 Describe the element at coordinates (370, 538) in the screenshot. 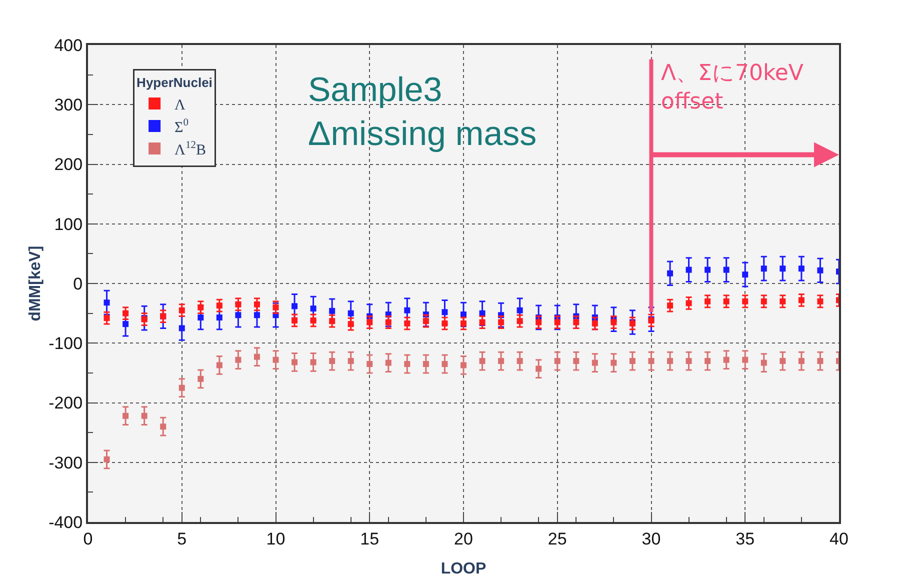

I see `x-tick-label: 15` at that location.